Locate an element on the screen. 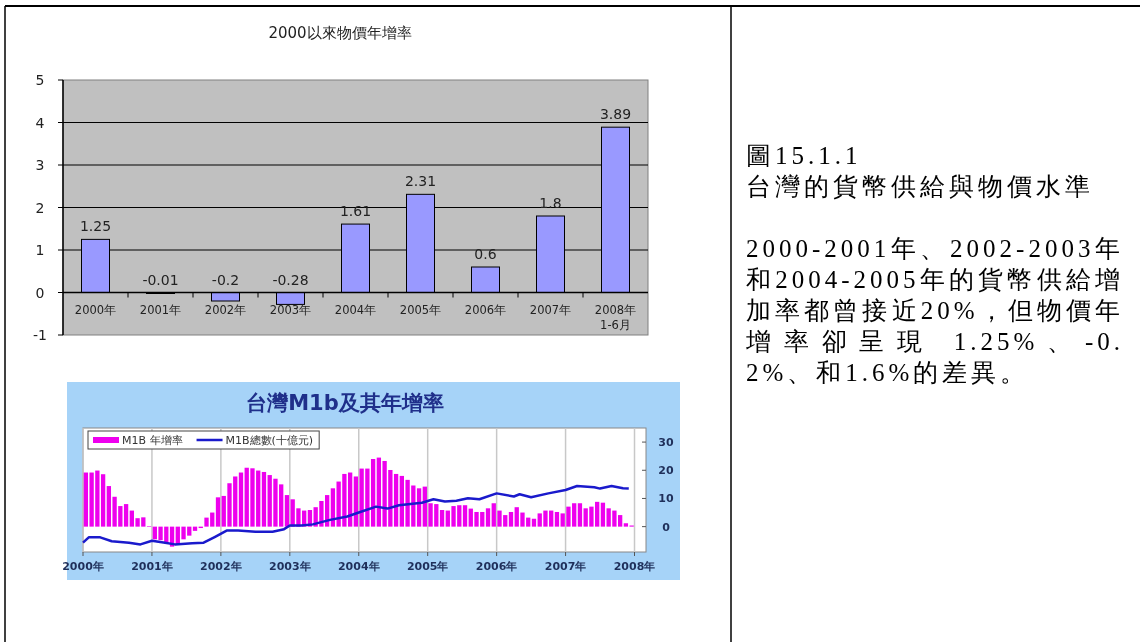  text: 圖15.1.1 is located at coordinates (804, 156).